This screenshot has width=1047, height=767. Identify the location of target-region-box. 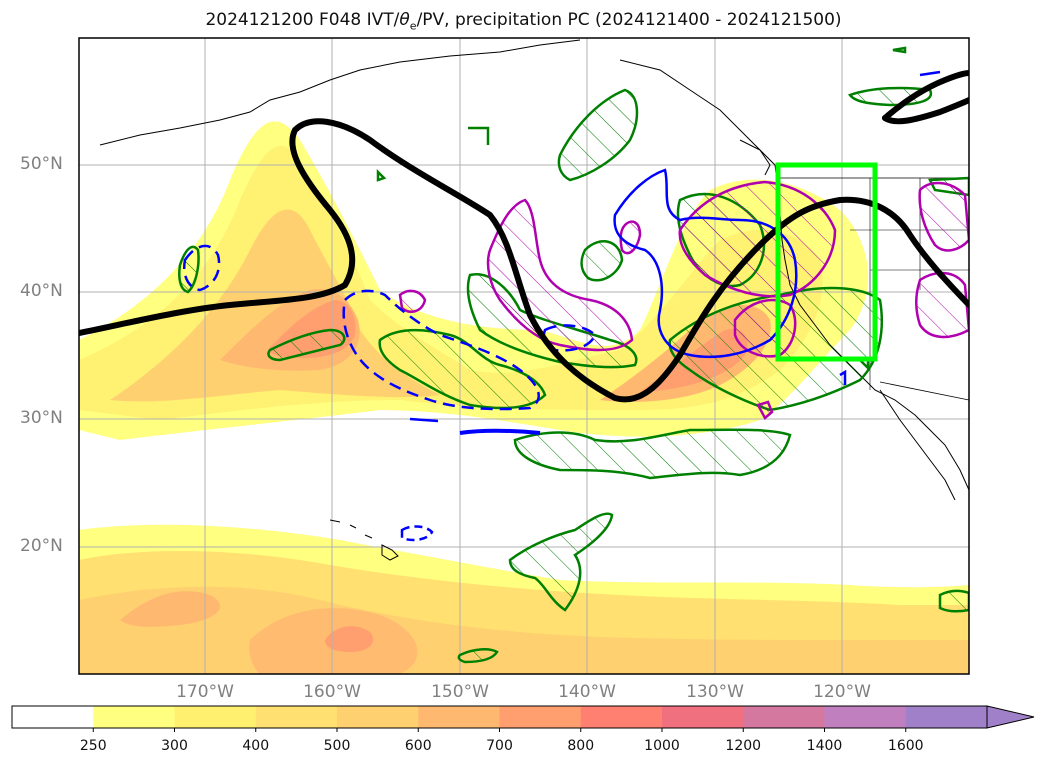
(826, 262).